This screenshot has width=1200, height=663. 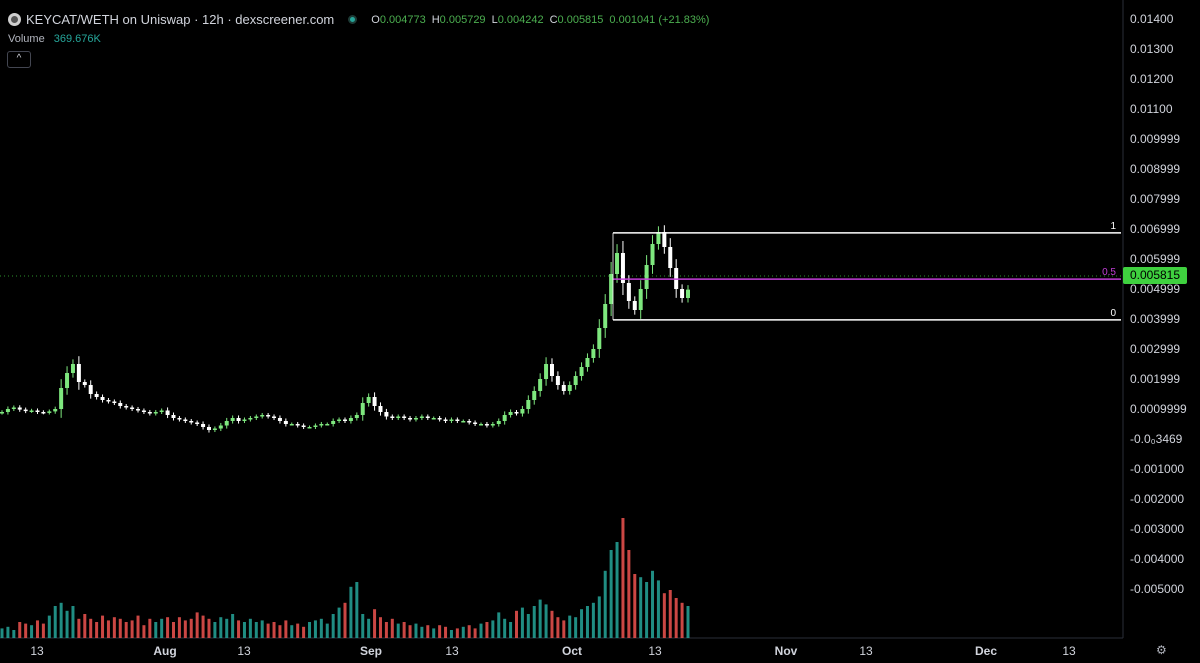 I want to click on y-tick-label: -0.002000, so click(x=1157, y=499).